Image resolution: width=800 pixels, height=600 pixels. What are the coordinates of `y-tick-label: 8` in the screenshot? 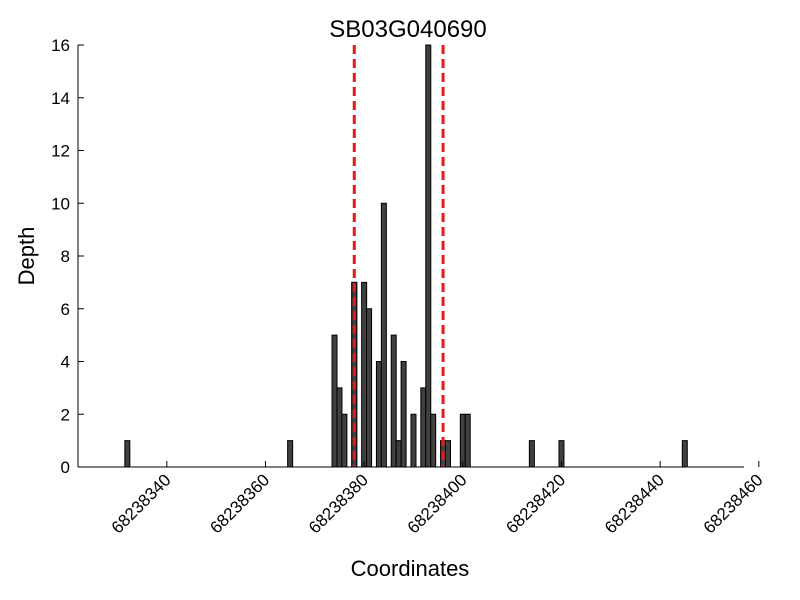 It's located at (65, 256).